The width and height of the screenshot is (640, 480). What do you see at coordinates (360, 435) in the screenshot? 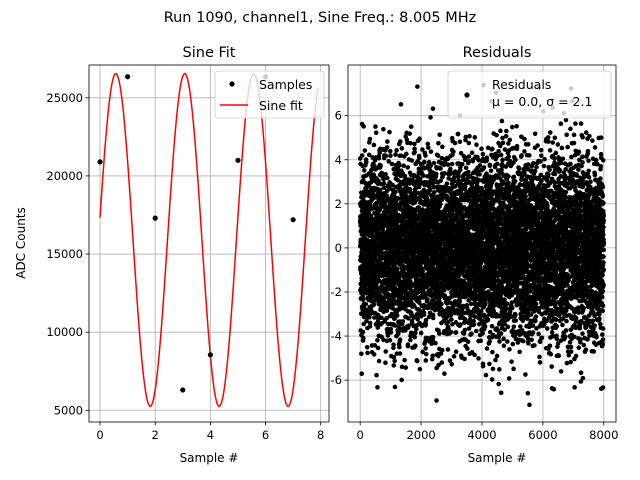
I see `x-tick-label: 0` at bounding box center [360, 435].